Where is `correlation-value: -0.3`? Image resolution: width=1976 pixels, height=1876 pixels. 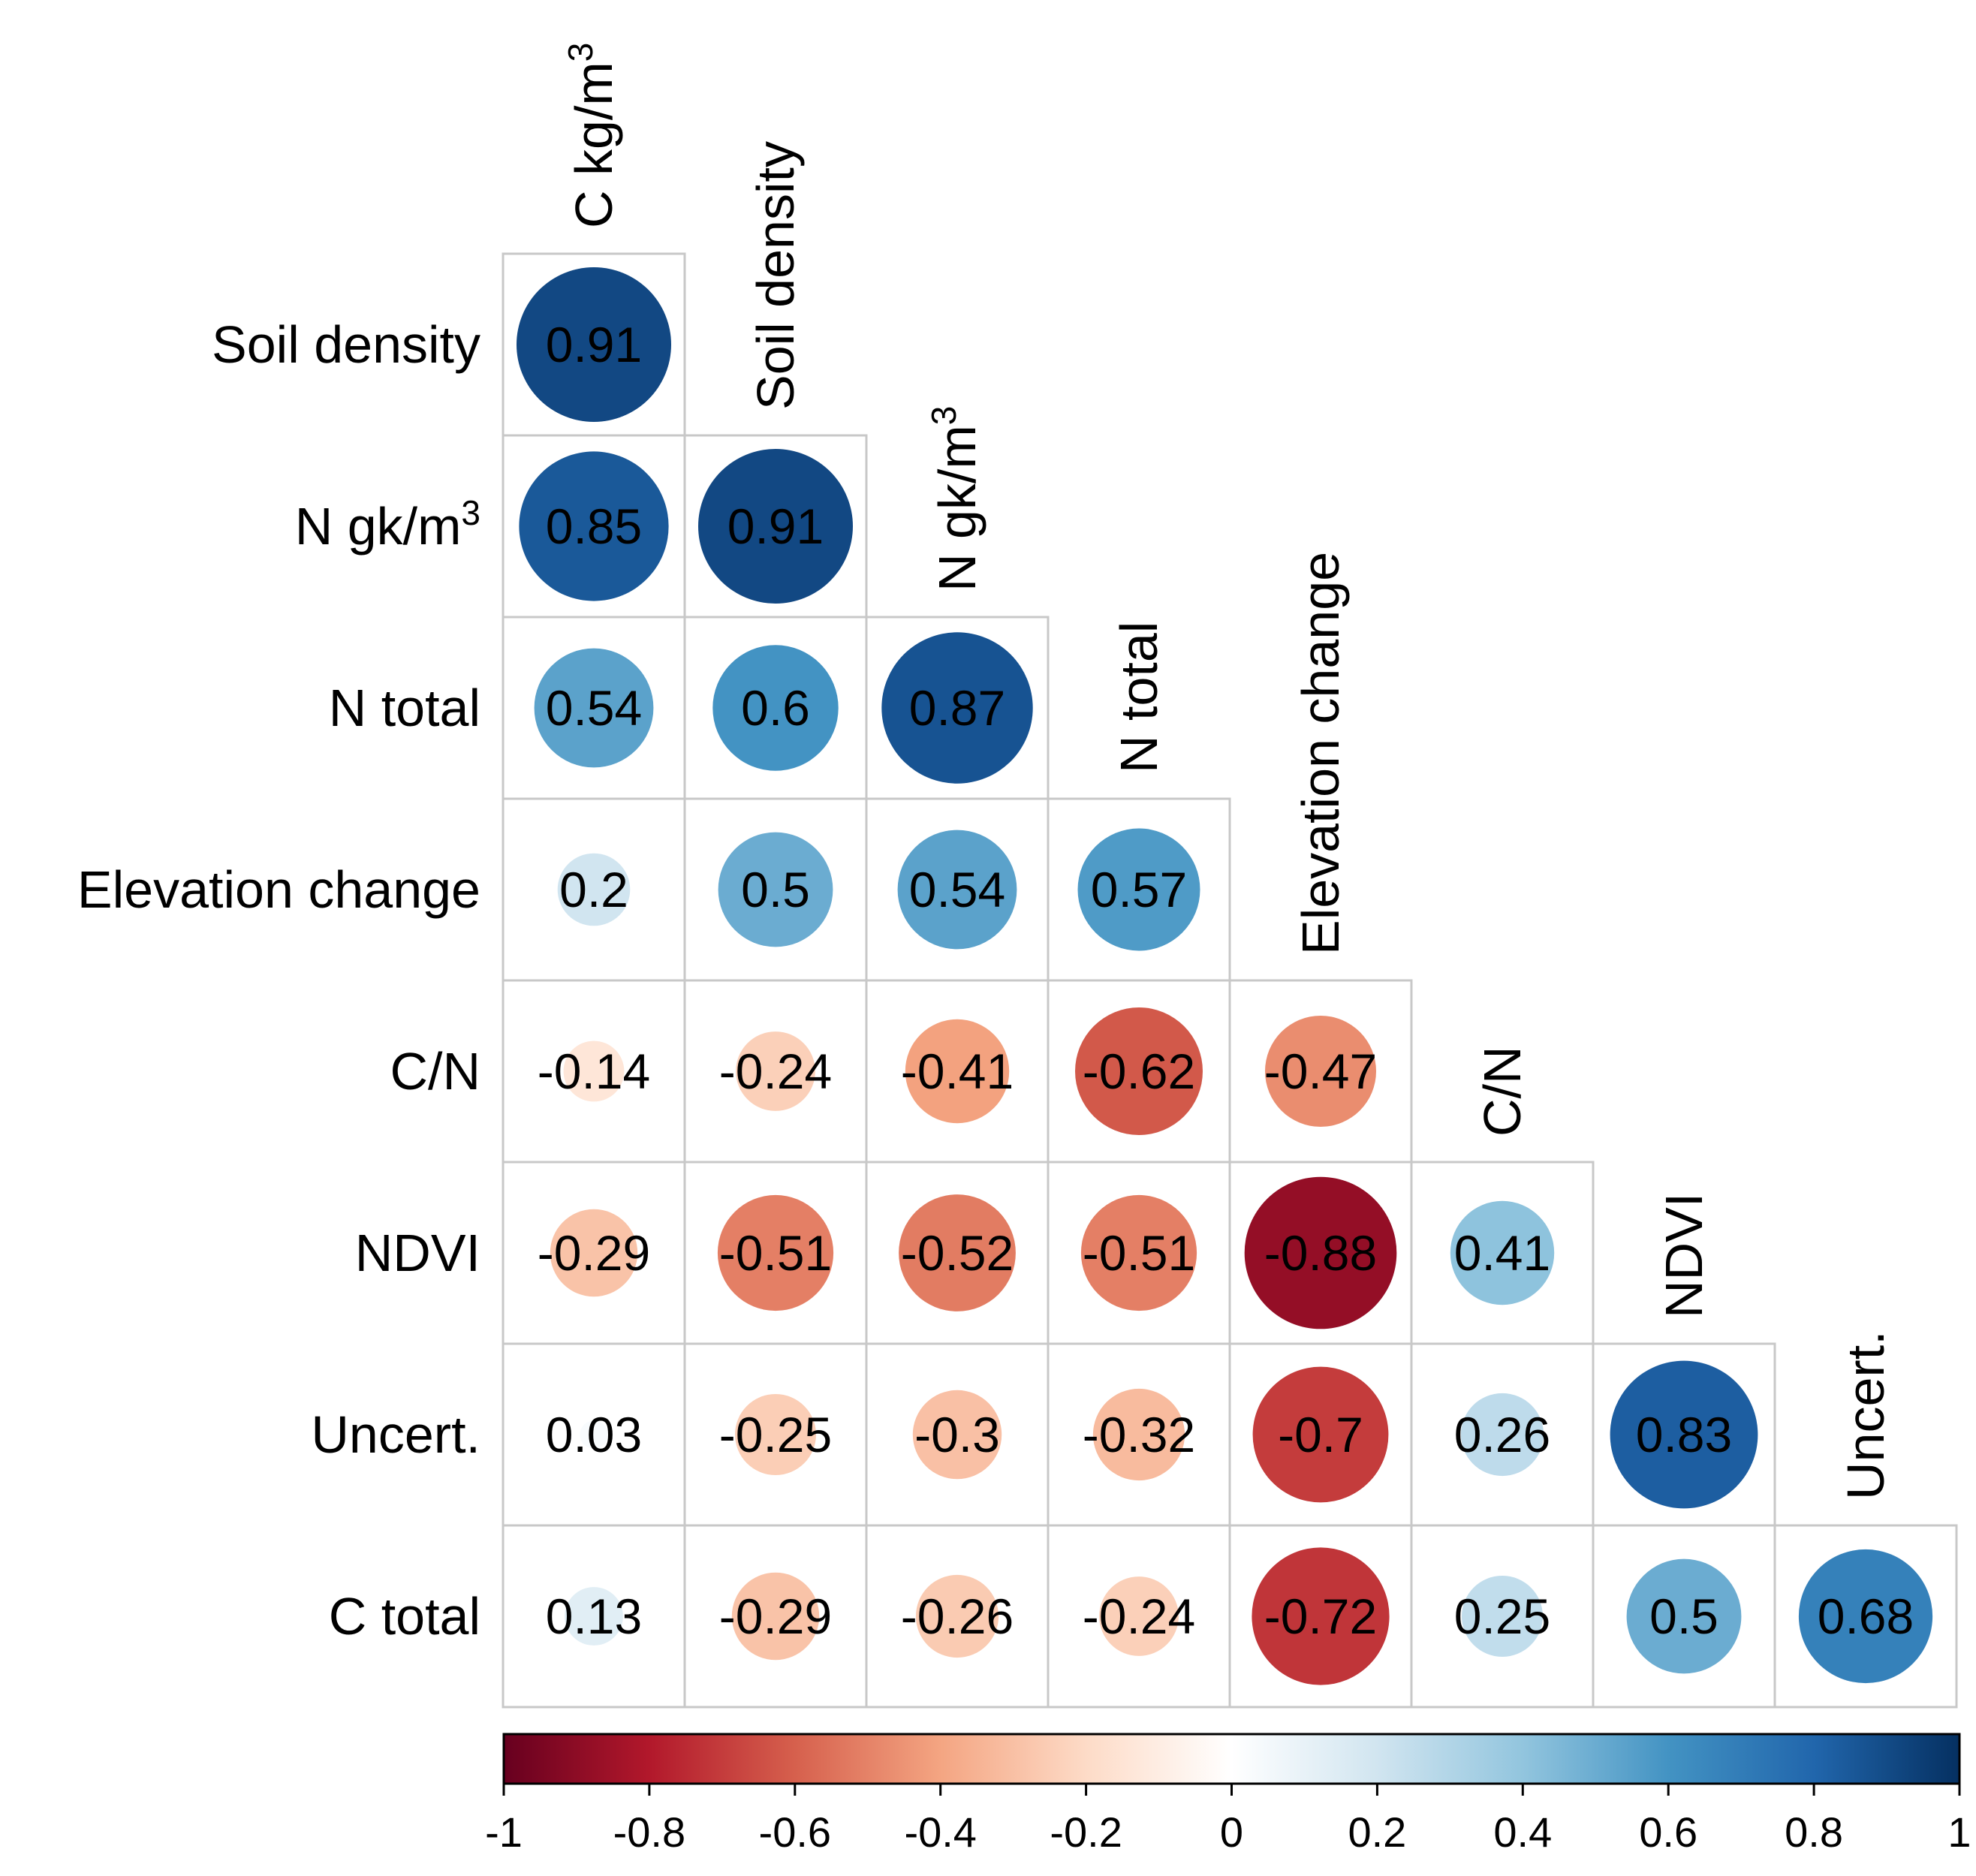 correlation-value: -0.3 is located at coordinates (957, 1434).